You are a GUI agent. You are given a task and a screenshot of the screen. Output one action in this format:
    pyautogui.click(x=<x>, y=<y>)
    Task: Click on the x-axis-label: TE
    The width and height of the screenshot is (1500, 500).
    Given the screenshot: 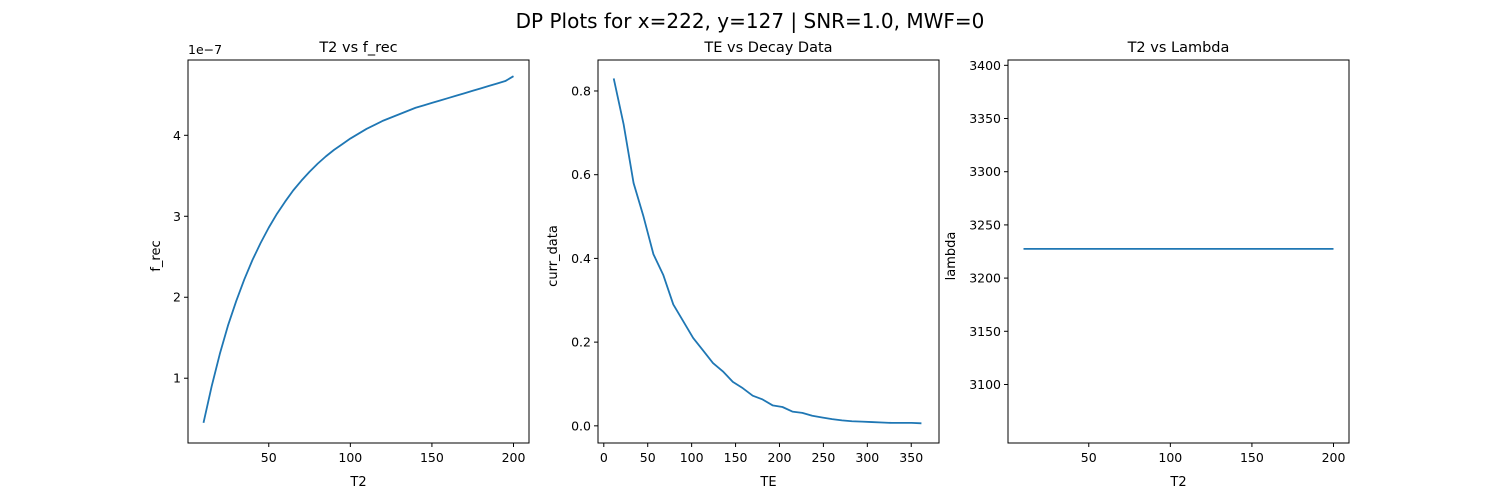 What is the action you would take?
    pyautogui.click(x=767, y=482)
    